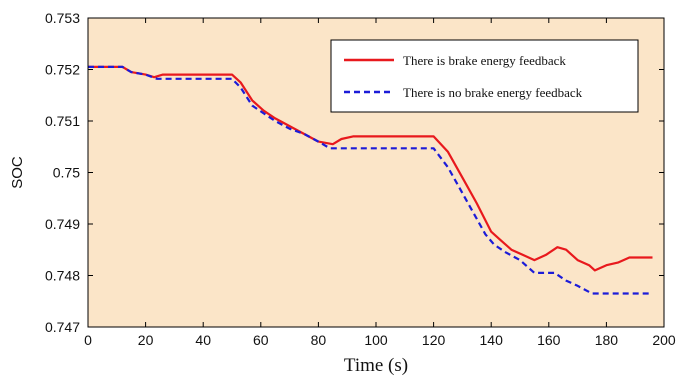 This screenshot has height=380, width=683. What do you see at coordinates (62, 18) in the screenshot?
I see `y-tick-label: 0.753` at bounding box center [62, 18].